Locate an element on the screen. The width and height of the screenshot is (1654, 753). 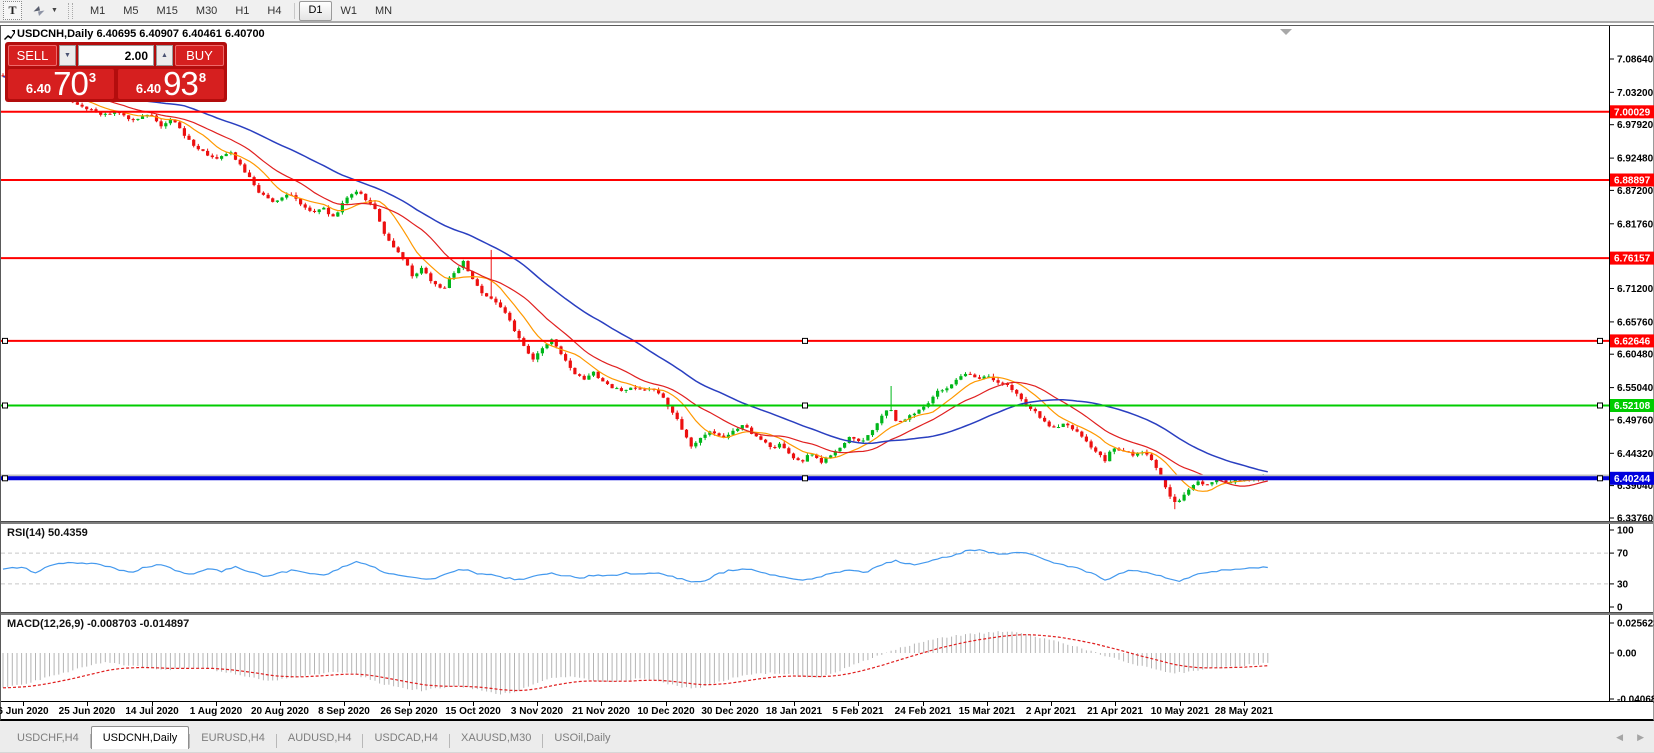
date-label: 10 May 2021 is located at coordinates (1180, 711).